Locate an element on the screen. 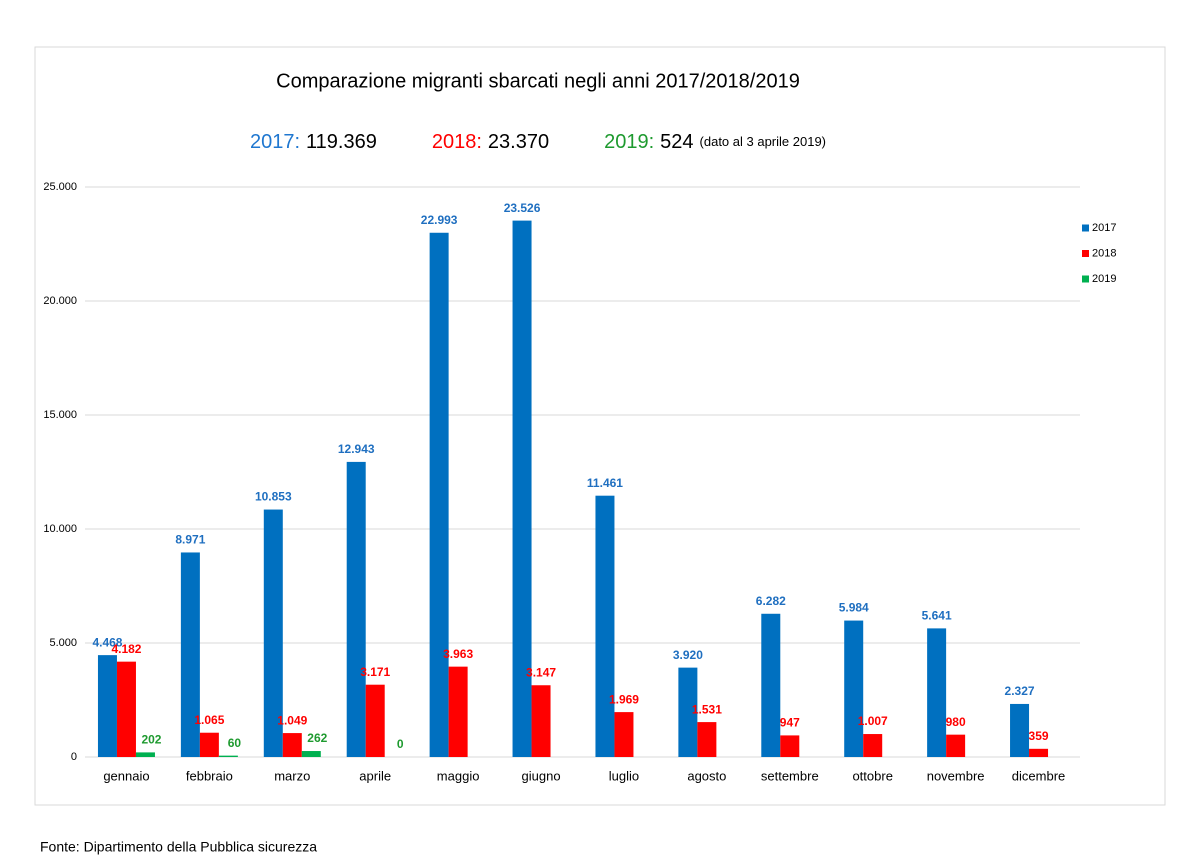  data-label: 8.971 is located at coordinates (190, 540).